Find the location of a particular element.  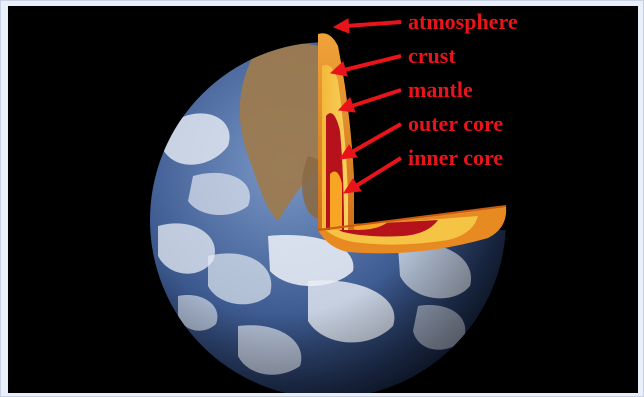

inner-core-vertical is located at coordinates (336, 200).